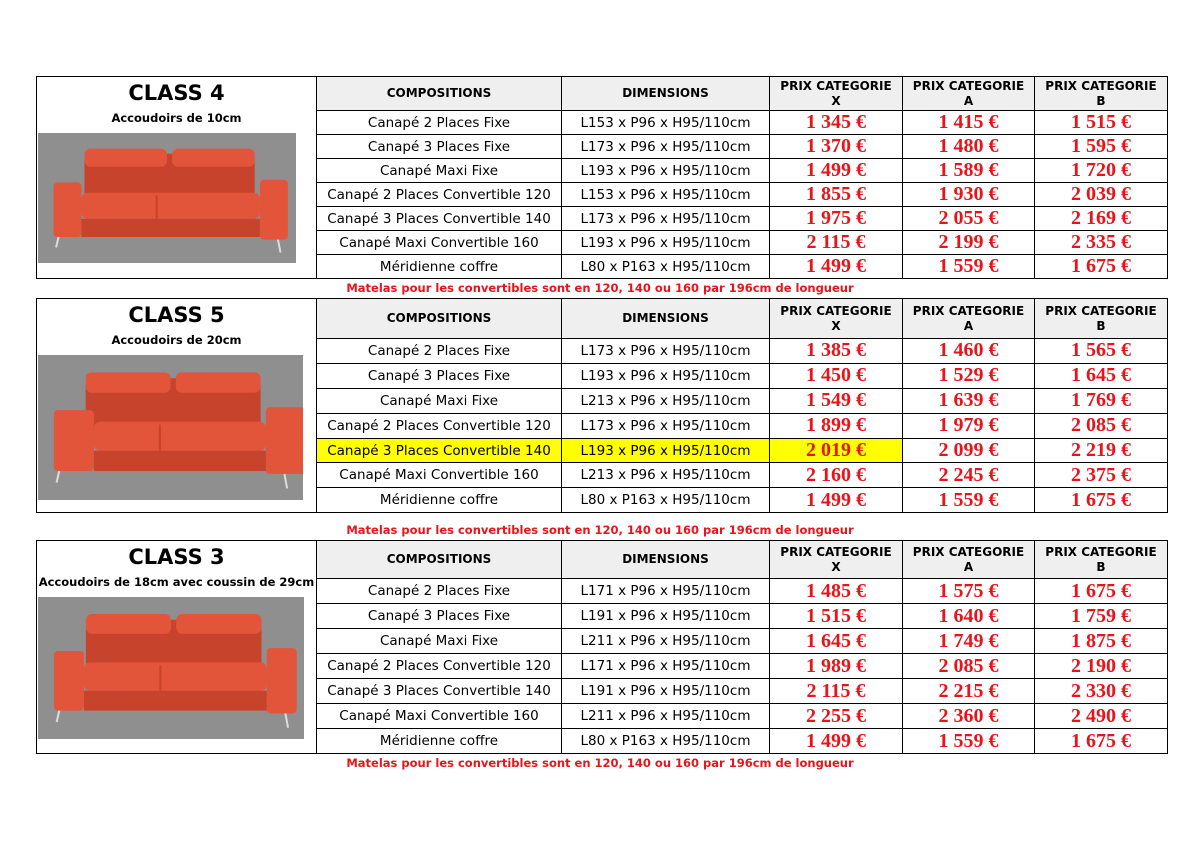 Image resolution: width=1200 pixels, height=858 pixels. I want to click on price-a-cell: 1 529 €, so click(968, 375).